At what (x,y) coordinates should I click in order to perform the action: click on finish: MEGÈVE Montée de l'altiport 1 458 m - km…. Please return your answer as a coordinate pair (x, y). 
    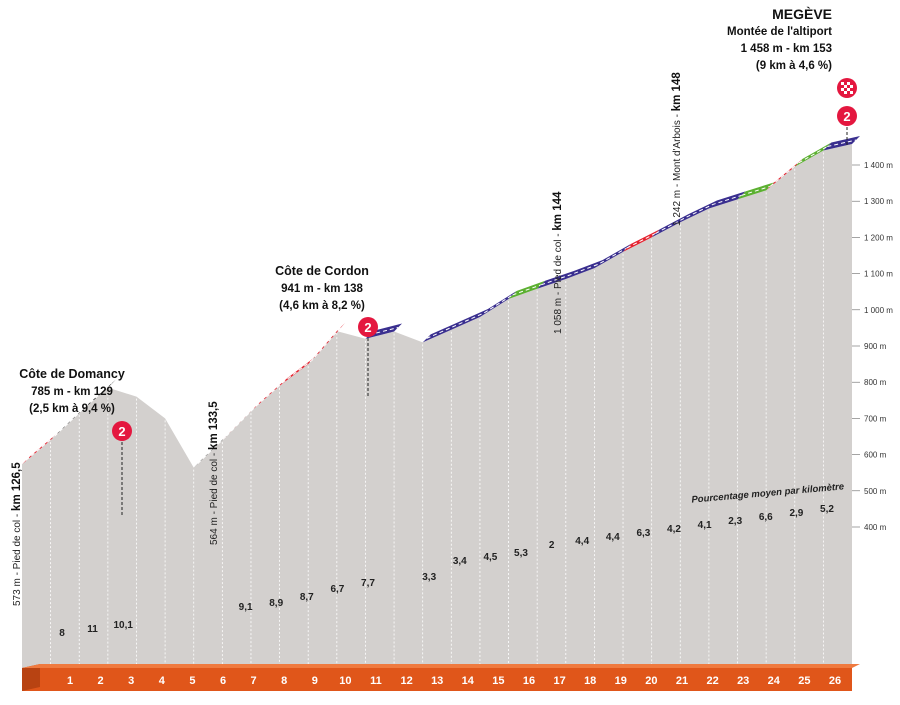
    Looking at the image, I should click on (792, 76).